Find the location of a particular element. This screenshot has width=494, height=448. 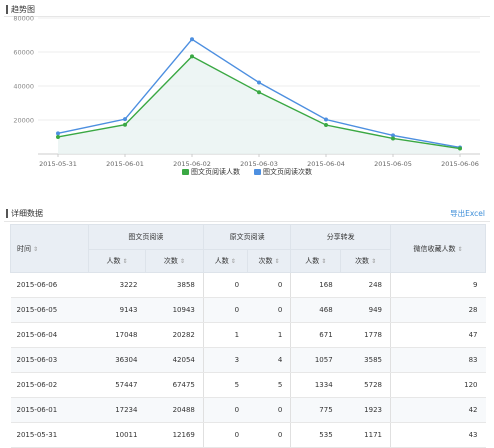

table-cell: 17048 is located at coordinates (117, 335).